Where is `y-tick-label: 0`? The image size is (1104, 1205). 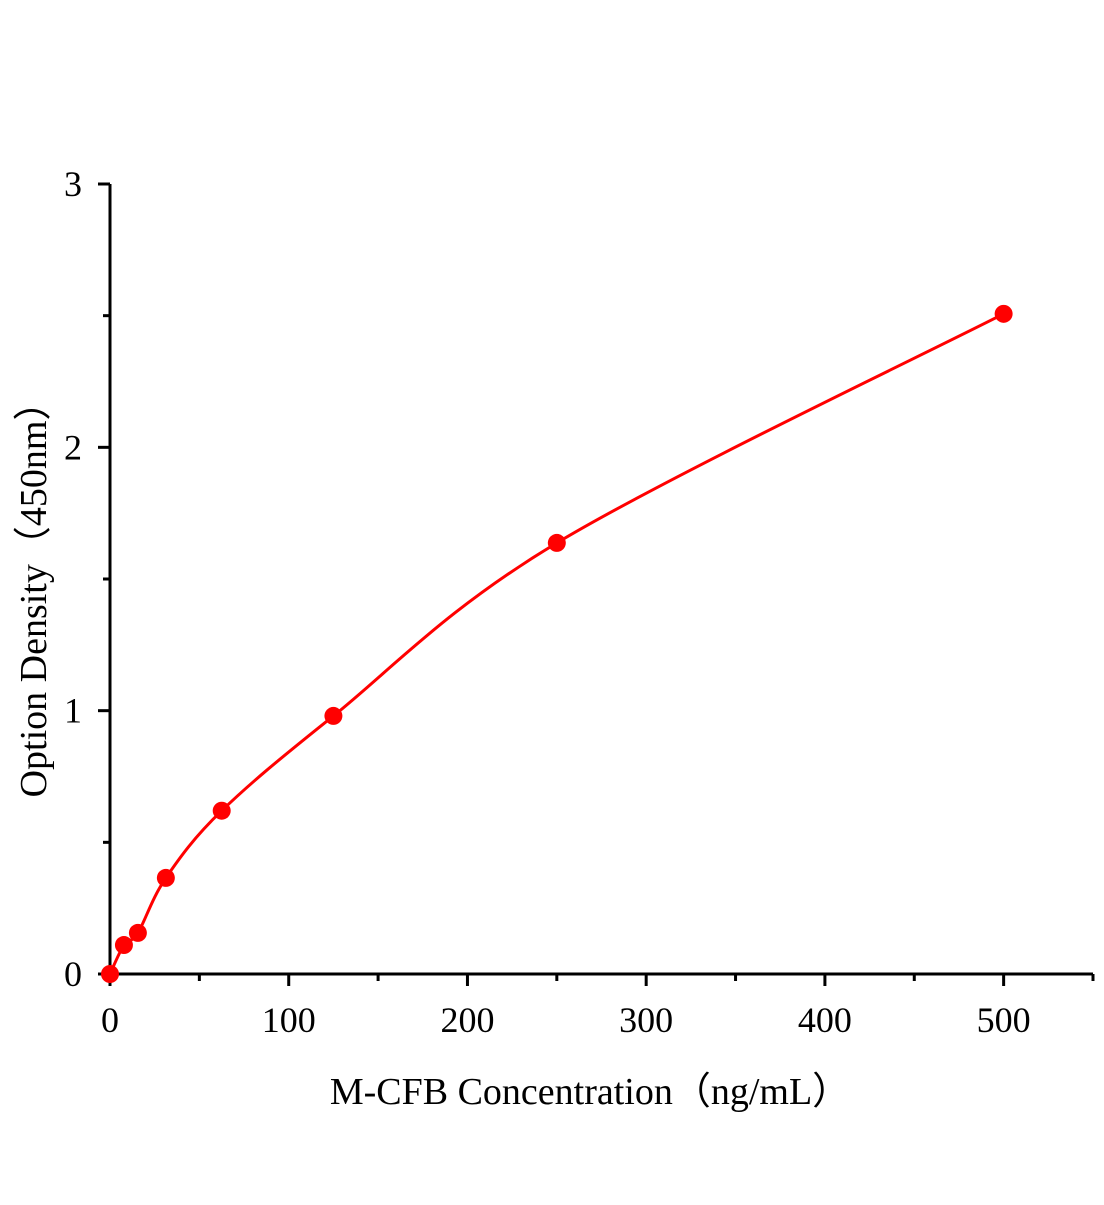 y-tick-label: 0 is located at coordinates (73, 974).